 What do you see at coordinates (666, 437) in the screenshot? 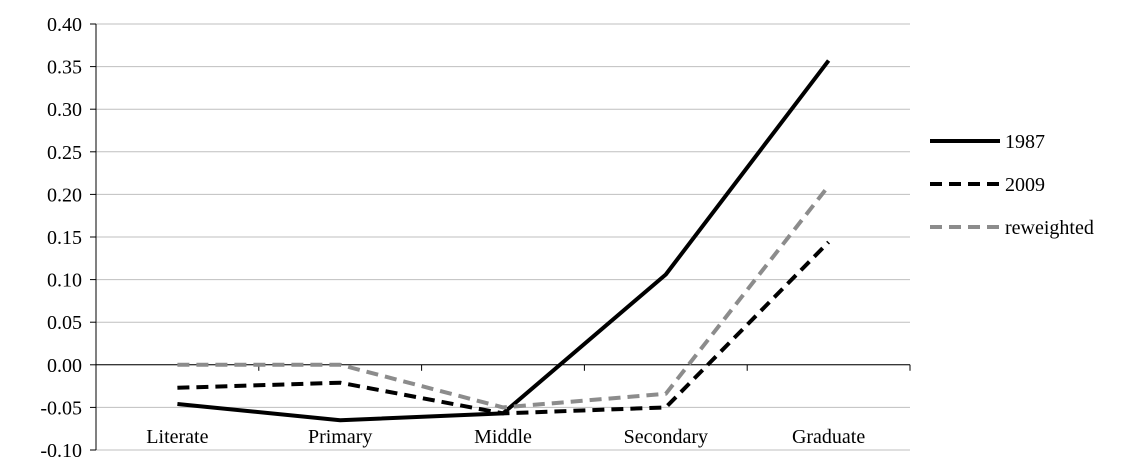
I see `x-tick-label-secondary: Secondary` at bounding box center [666, 437].